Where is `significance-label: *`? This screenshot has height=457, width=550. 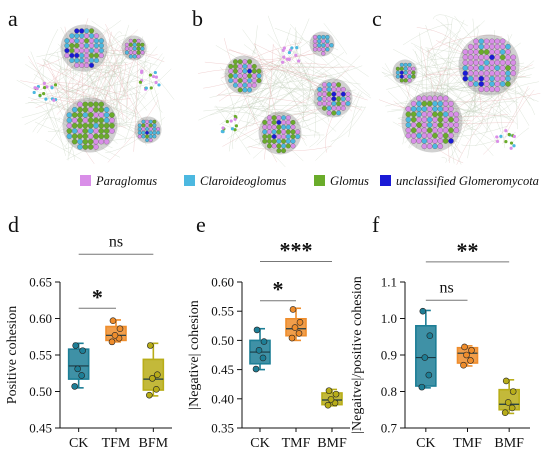
significance-label: * is located at coordinates (278, 289).